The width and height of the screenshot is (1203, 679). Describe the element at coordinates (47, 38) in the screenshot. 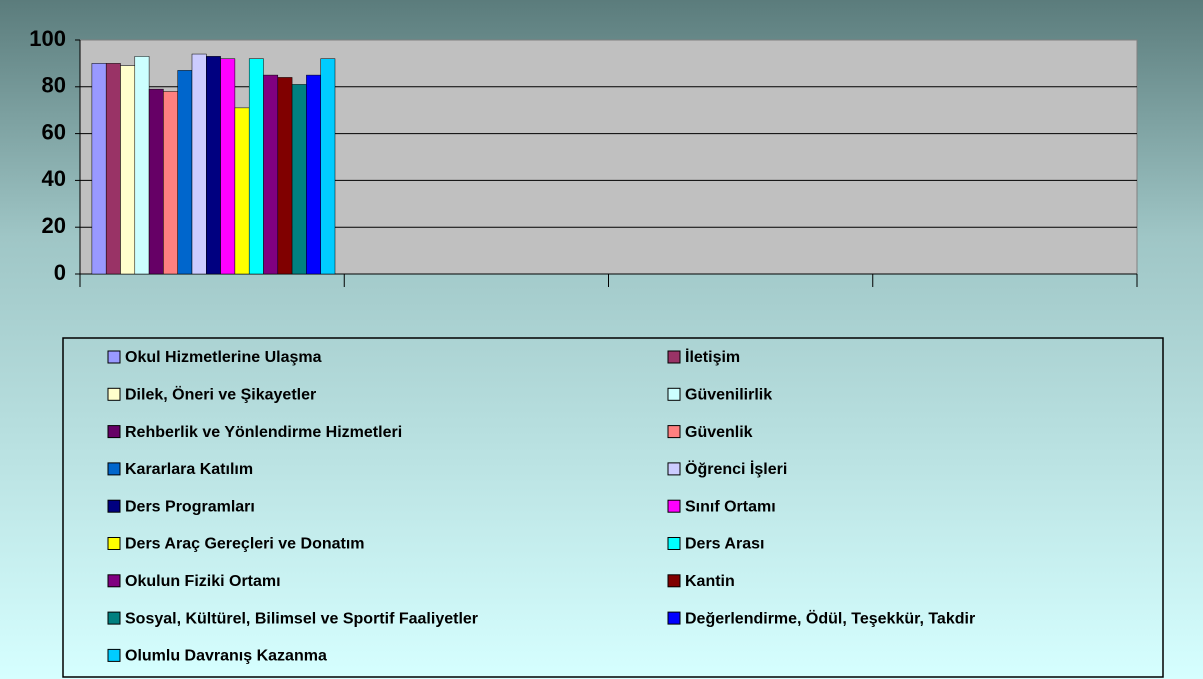

I see `y-tick-label: 100` at that location.